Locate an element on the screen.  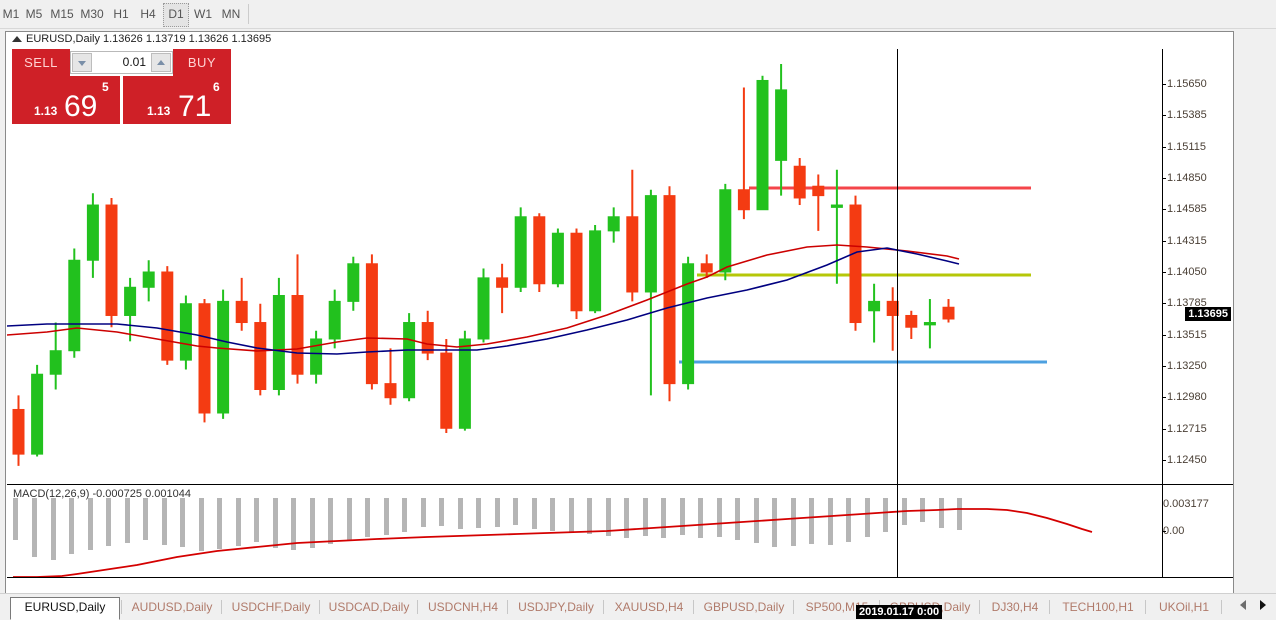
sell-price-fraction: 5 is located at coordinates (105, 87).